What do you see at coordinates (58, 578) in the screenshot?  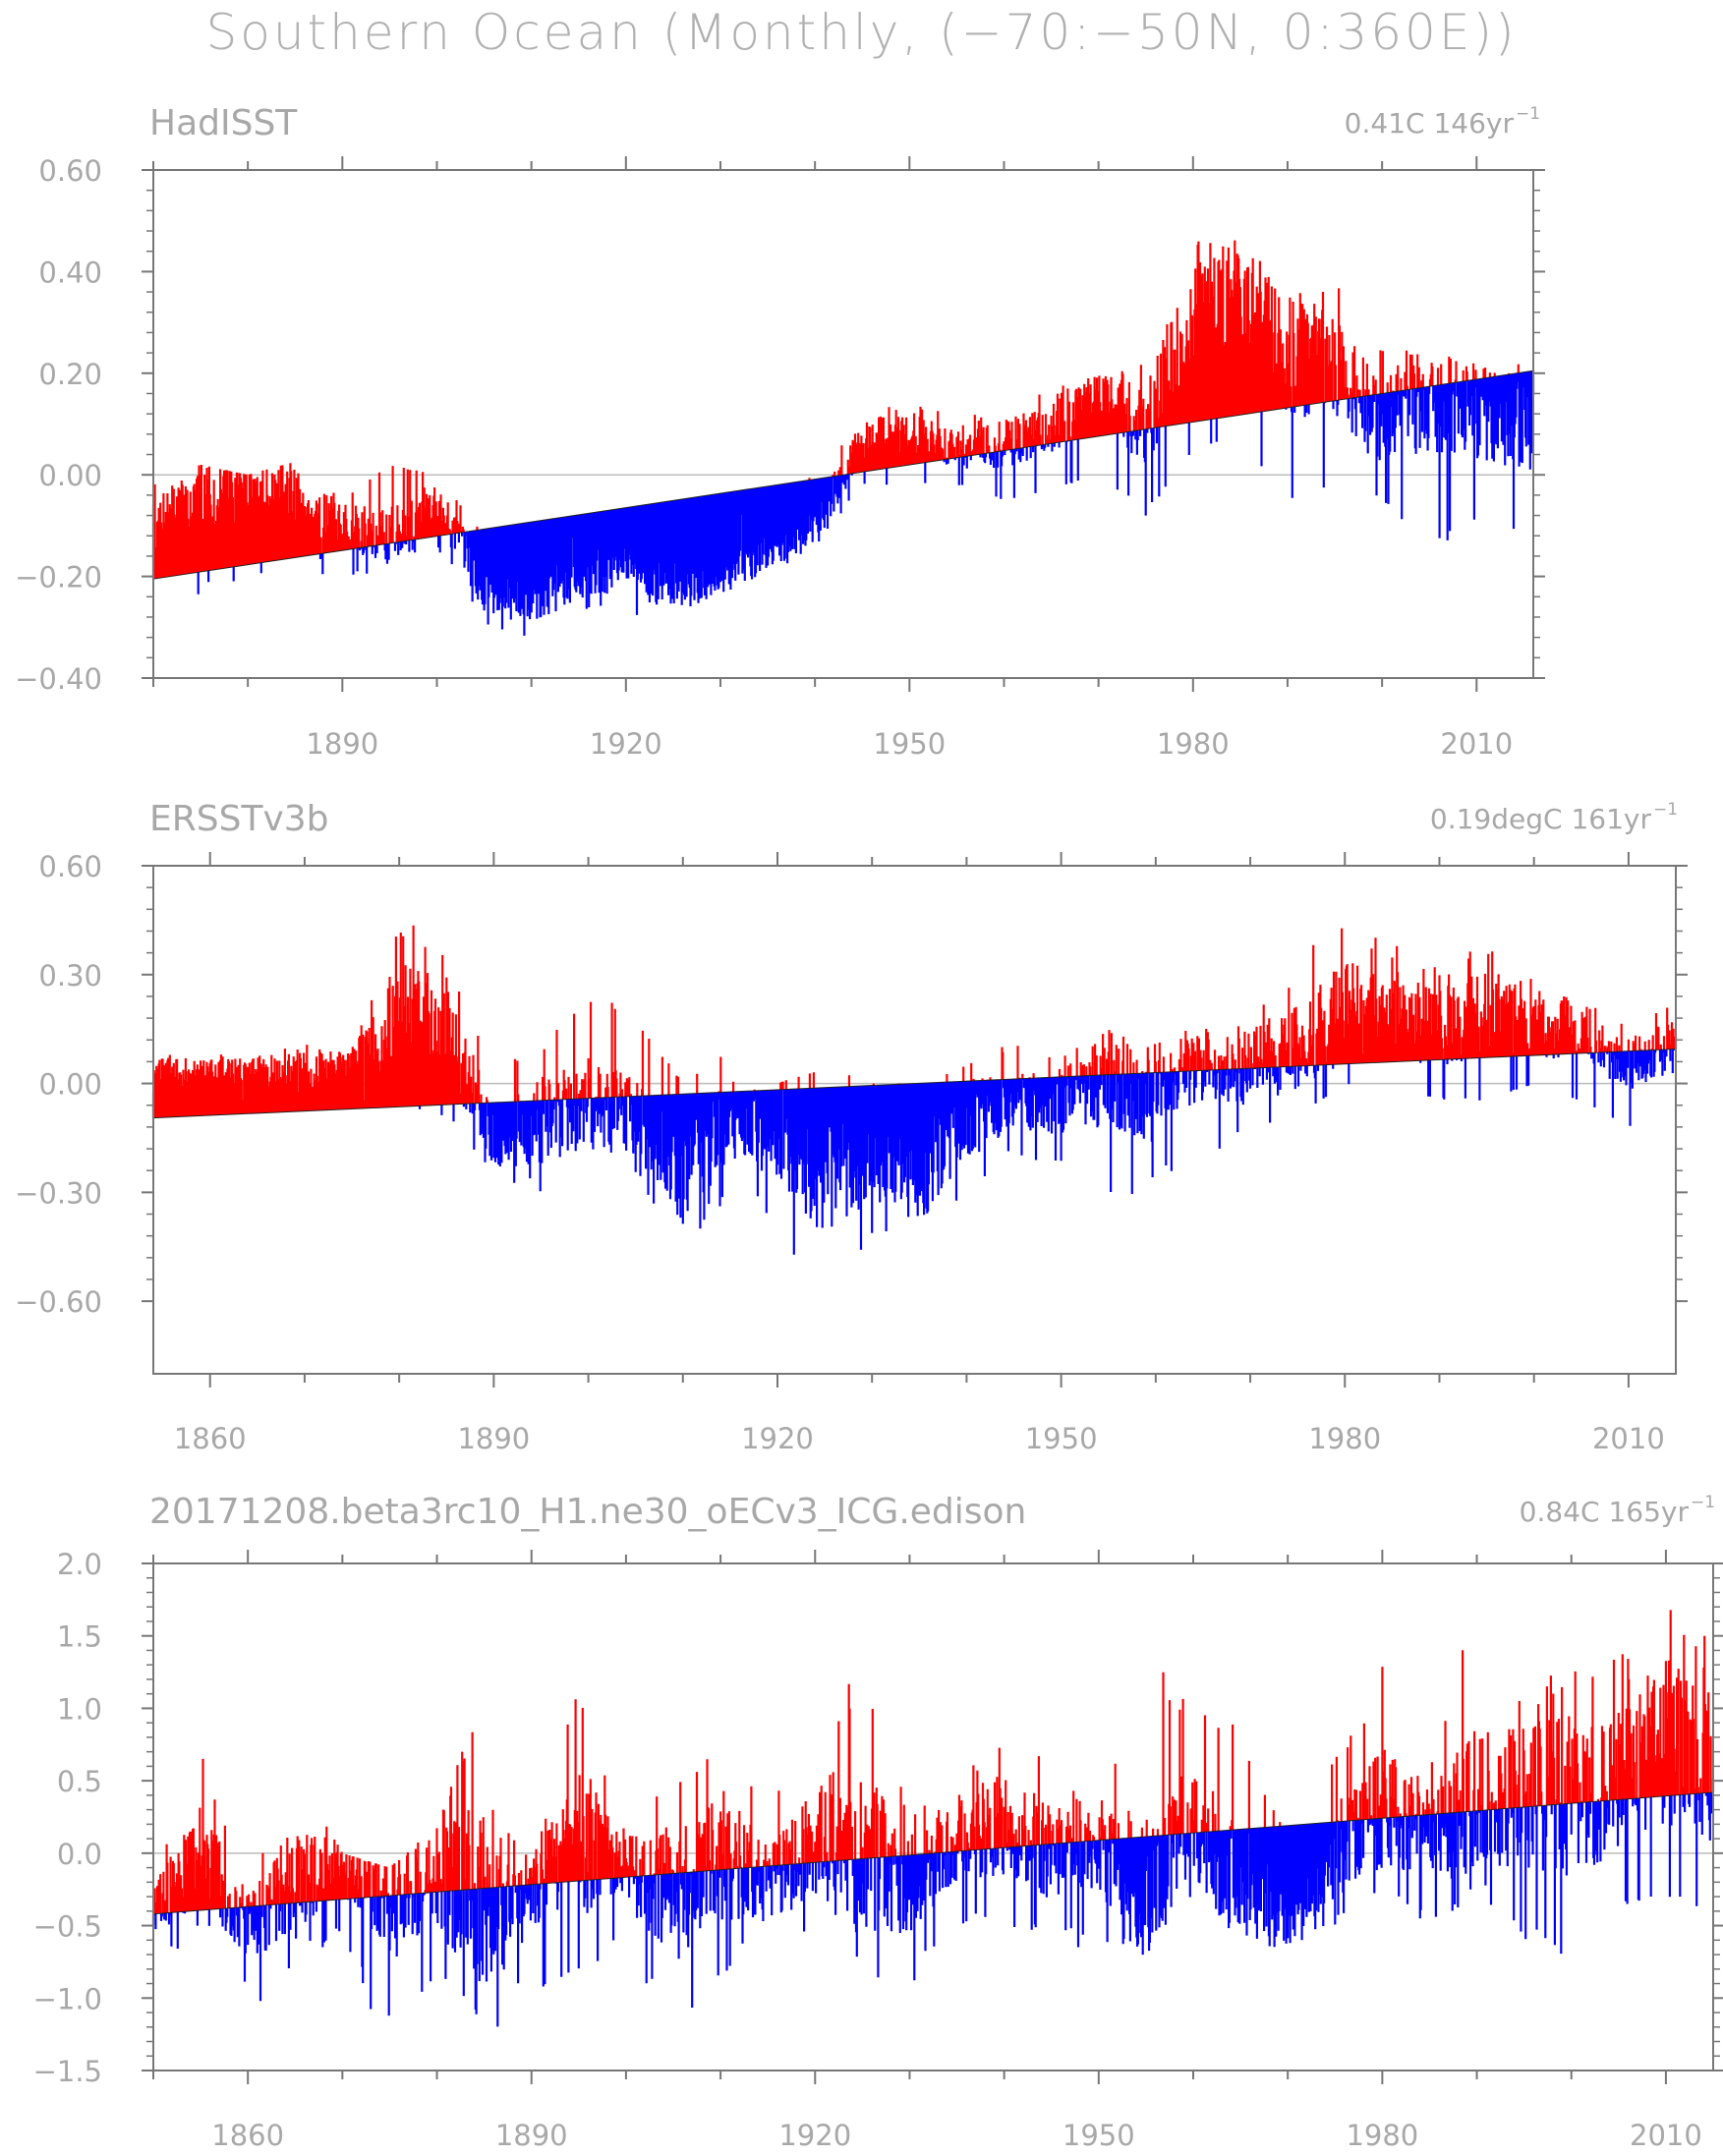 I see `y-tick-label: −0.20` at bounding box center [58, 578].